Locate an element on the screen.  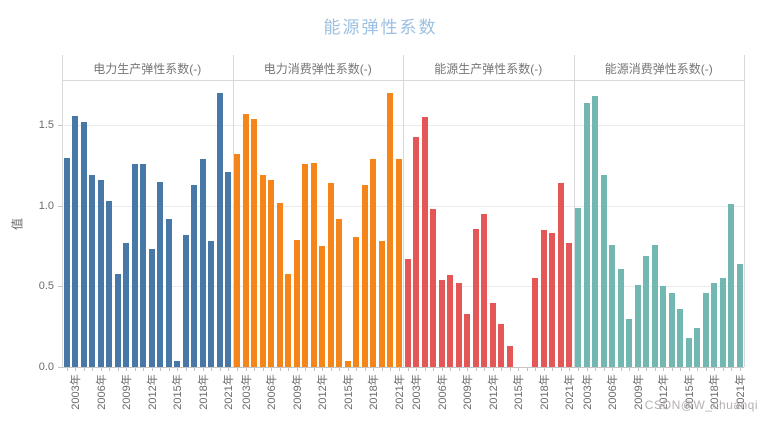
y-axis-tick is located at coordinates (60, 206).